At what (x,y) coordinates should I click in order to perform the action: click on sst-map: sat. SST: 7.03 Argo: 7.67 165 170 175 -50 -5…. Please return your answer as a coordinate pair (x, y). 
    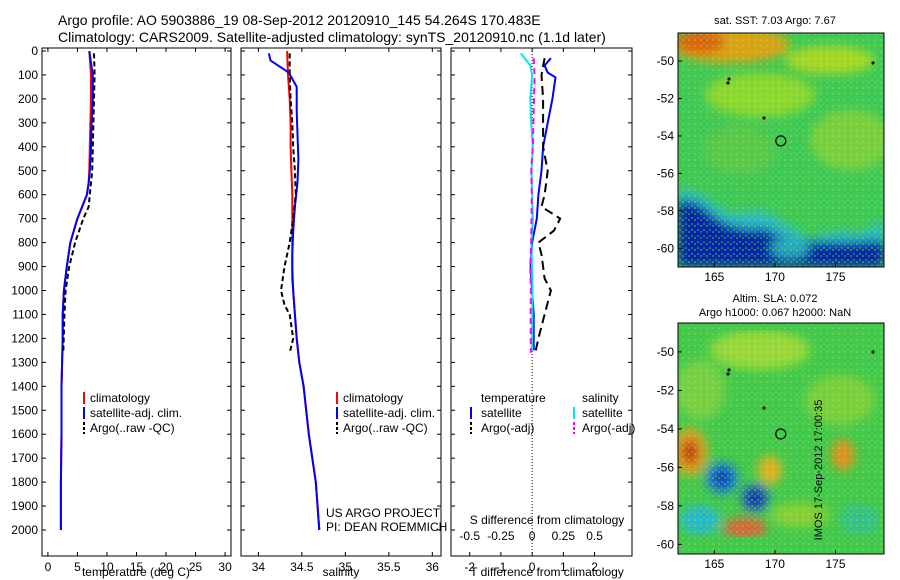
    Looking at the image, I should click on (771, 149).